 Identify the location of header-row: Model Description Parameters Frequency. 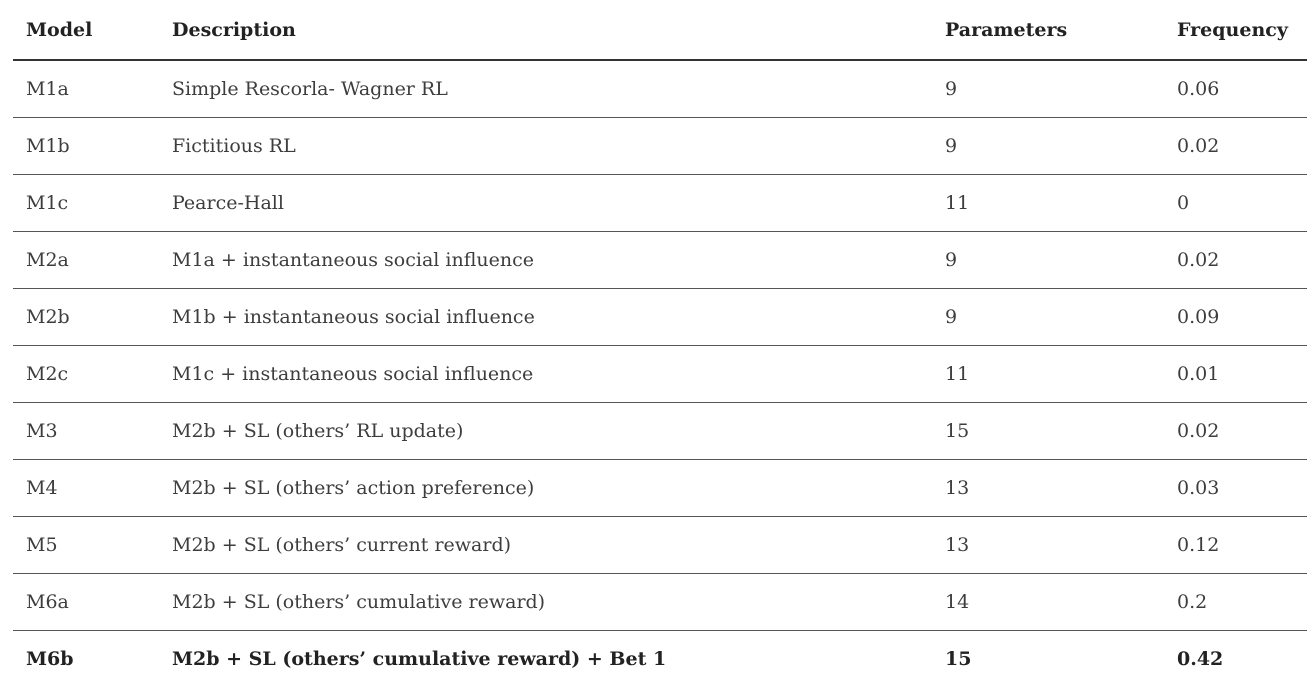
(660, 30).